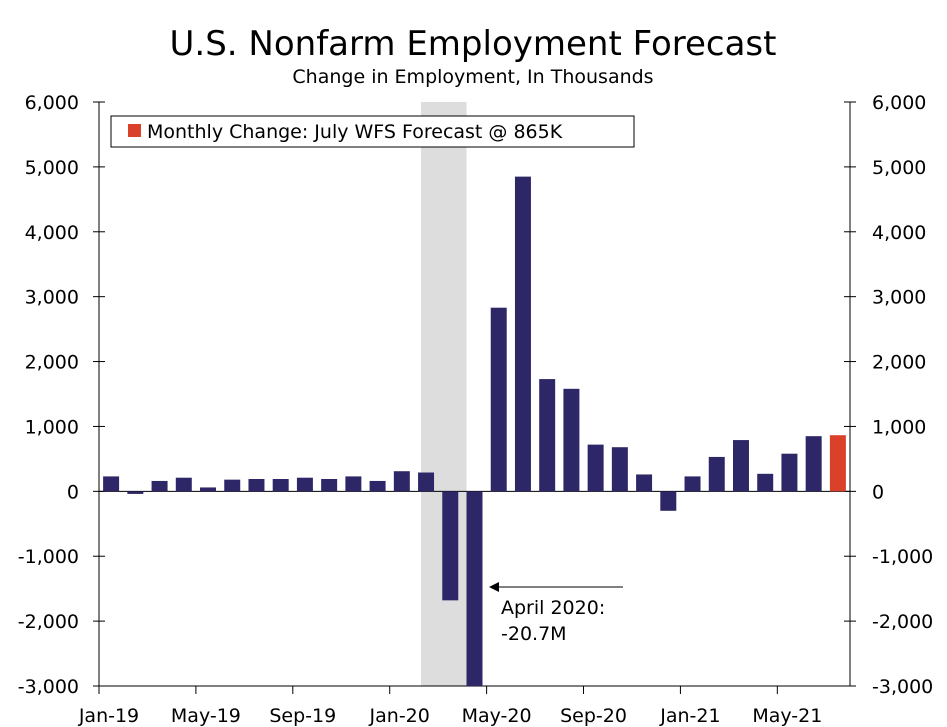  I want to click on y-tick-label-left: 2,000, so click(52, 363).